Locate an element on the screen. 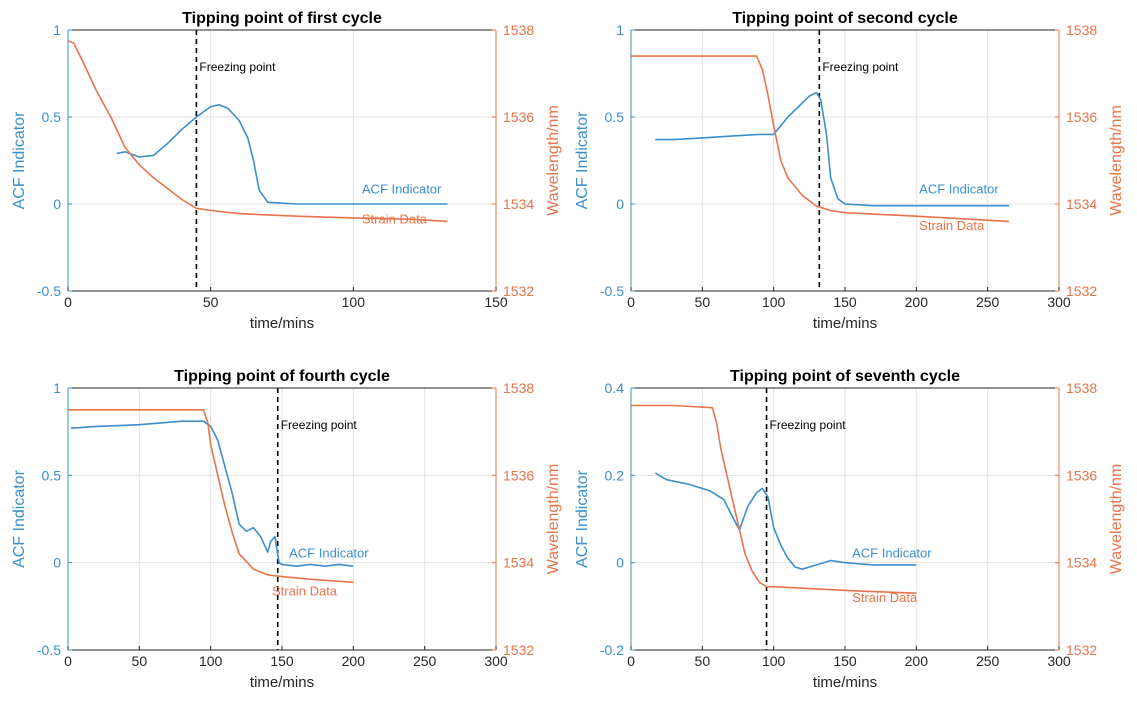 This screenshot has height=702, width=1137. chart-title: Tipping point of fourth cycle is located at coordinates (282, 376).